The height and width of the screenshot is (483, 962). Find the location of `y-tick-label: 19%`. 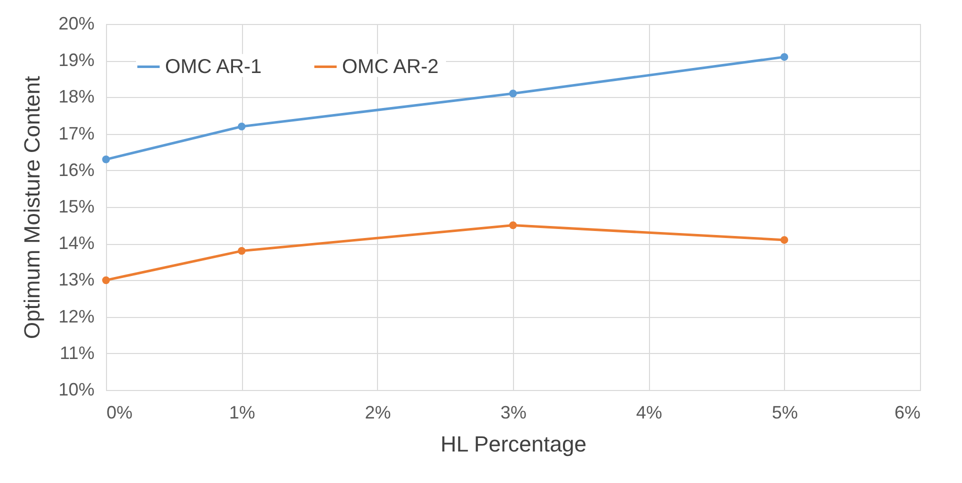

y-tick-label: 19% is located at coordinates (76, 60).